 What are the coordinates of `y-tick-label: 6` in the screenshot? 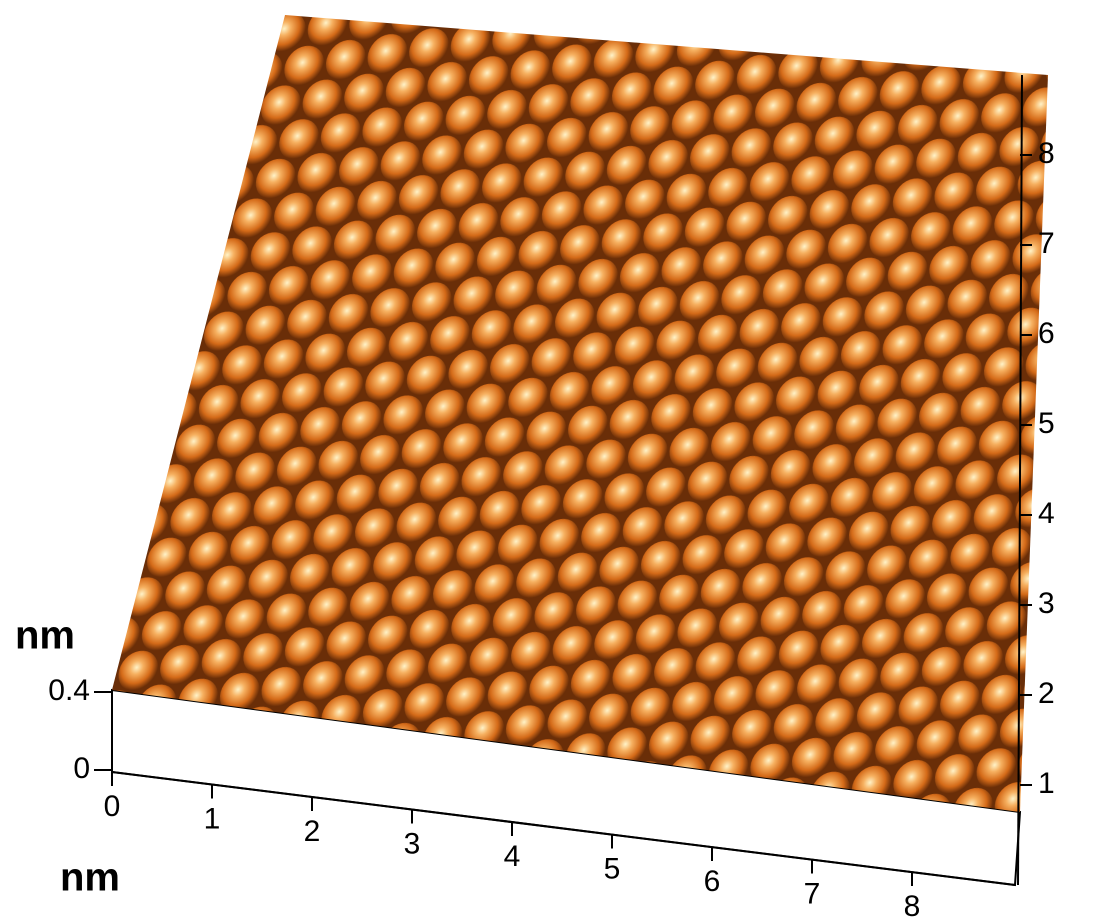 It's located at (1046, 333).